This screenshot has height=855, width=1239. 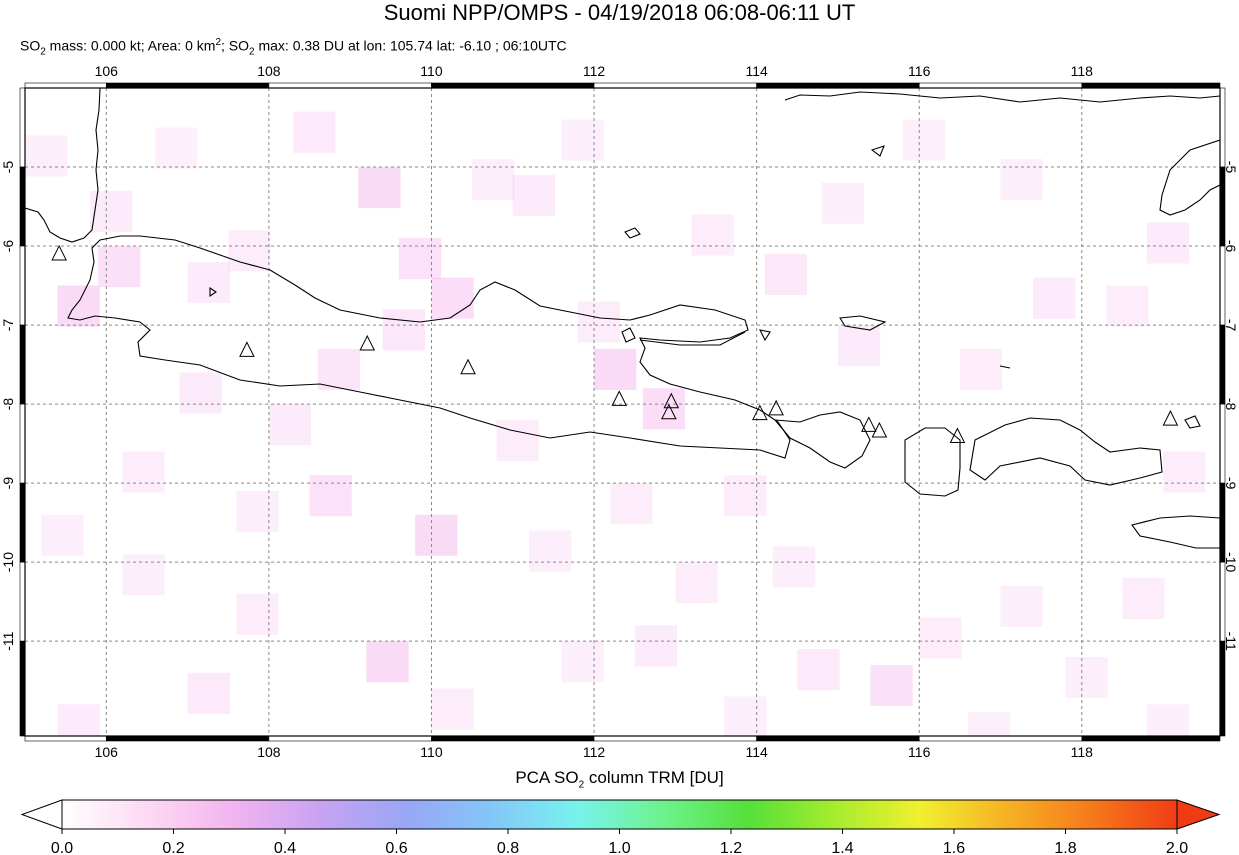 I want to click on colorbar-tick-label: 0.2, so click(x=173, y=847).